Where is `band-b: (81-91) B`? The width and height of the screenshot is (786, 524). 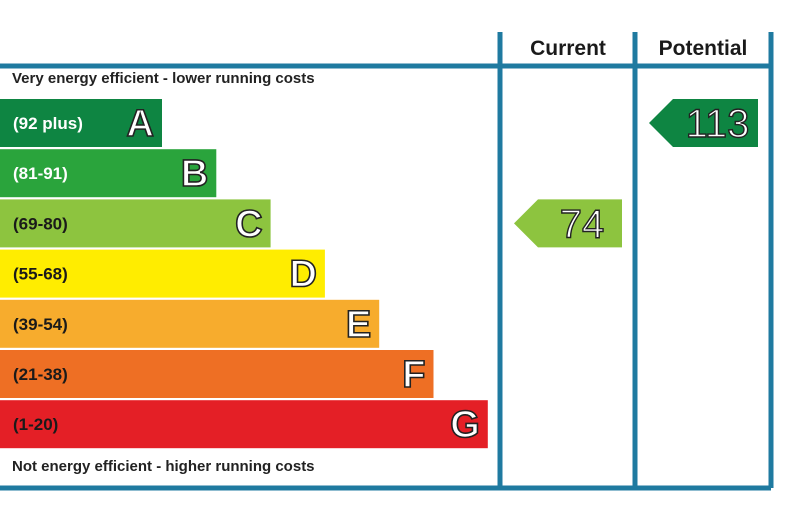 band-b: (81-91) B is located at coordinates (108, 173).